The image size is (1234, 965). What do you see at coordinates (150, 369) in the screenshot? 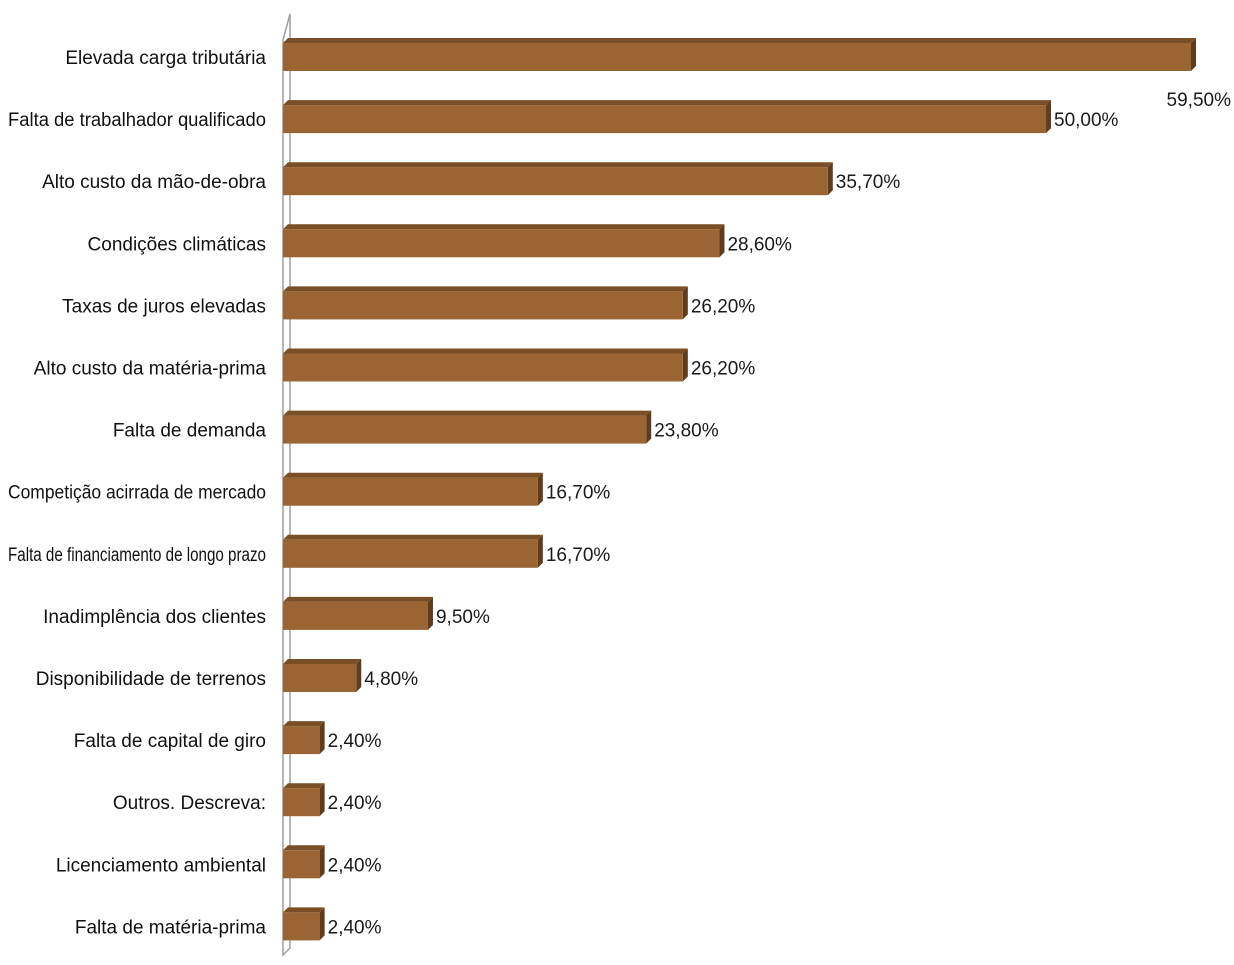
I see `category-label: Alto custo da matéria-prima` at bounding box center [150, 369].